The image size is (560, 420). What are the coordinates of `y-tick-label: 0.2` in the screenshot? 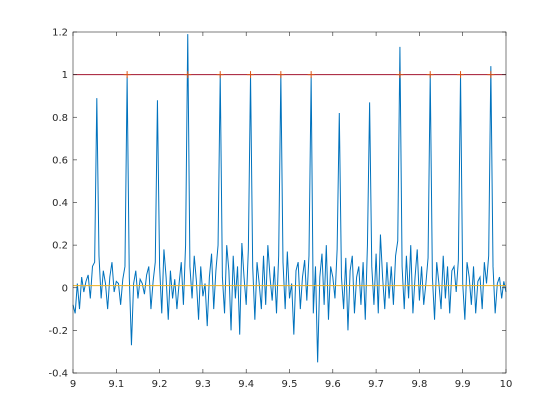 It's located at (60, 246).